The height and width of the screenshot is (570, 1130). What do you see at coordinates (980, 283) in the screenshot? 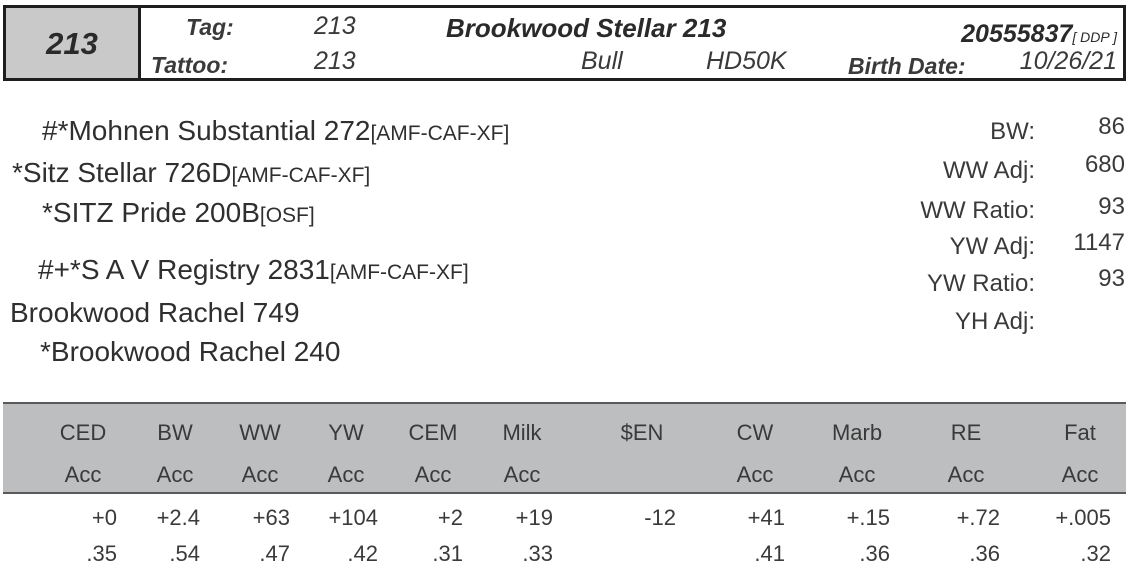
I see `perf-label-yw-ratio: YW Ratio:` at bounding box center [980, 283].